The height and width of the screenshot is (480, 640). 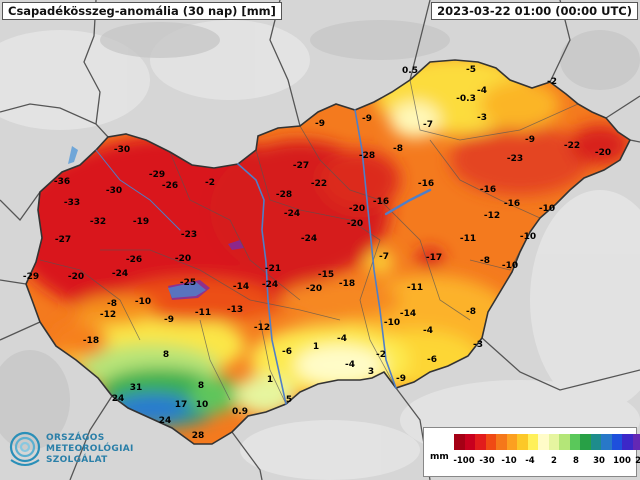 I want to click on value-label: 8, so click(x=166, y=355).